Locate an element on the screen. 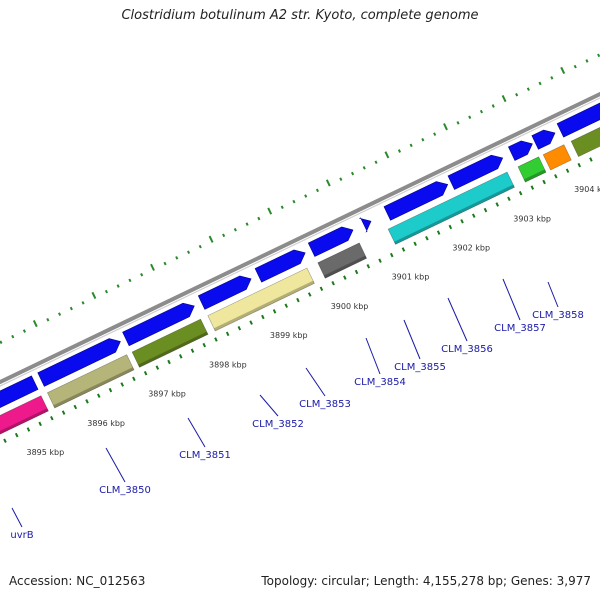  ruler-label: 3900 kbp is located at coordinates (350, 306).